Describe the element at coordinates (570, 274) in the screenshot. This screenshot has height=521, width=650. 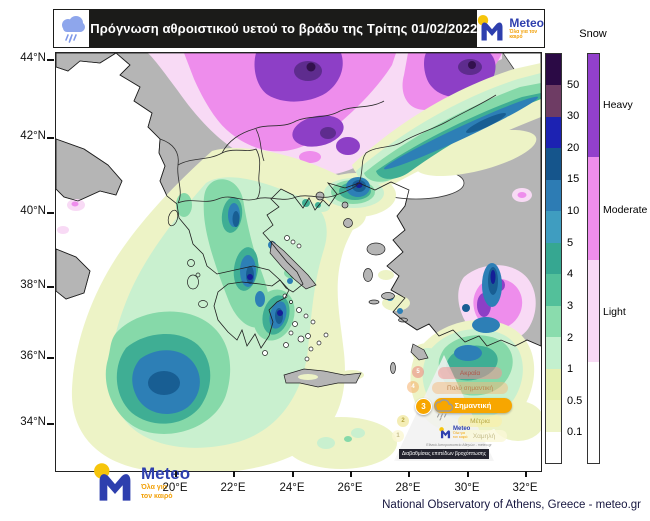
I see `precip-colorbar-value: 4` at that location.